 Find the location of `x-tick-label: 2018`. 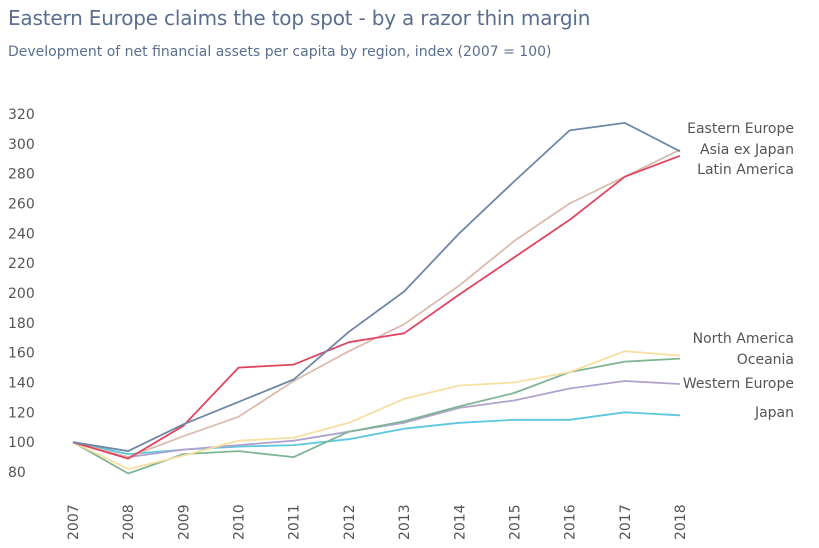

x-tick-label: 2018 is located at coordinates (681, 522).